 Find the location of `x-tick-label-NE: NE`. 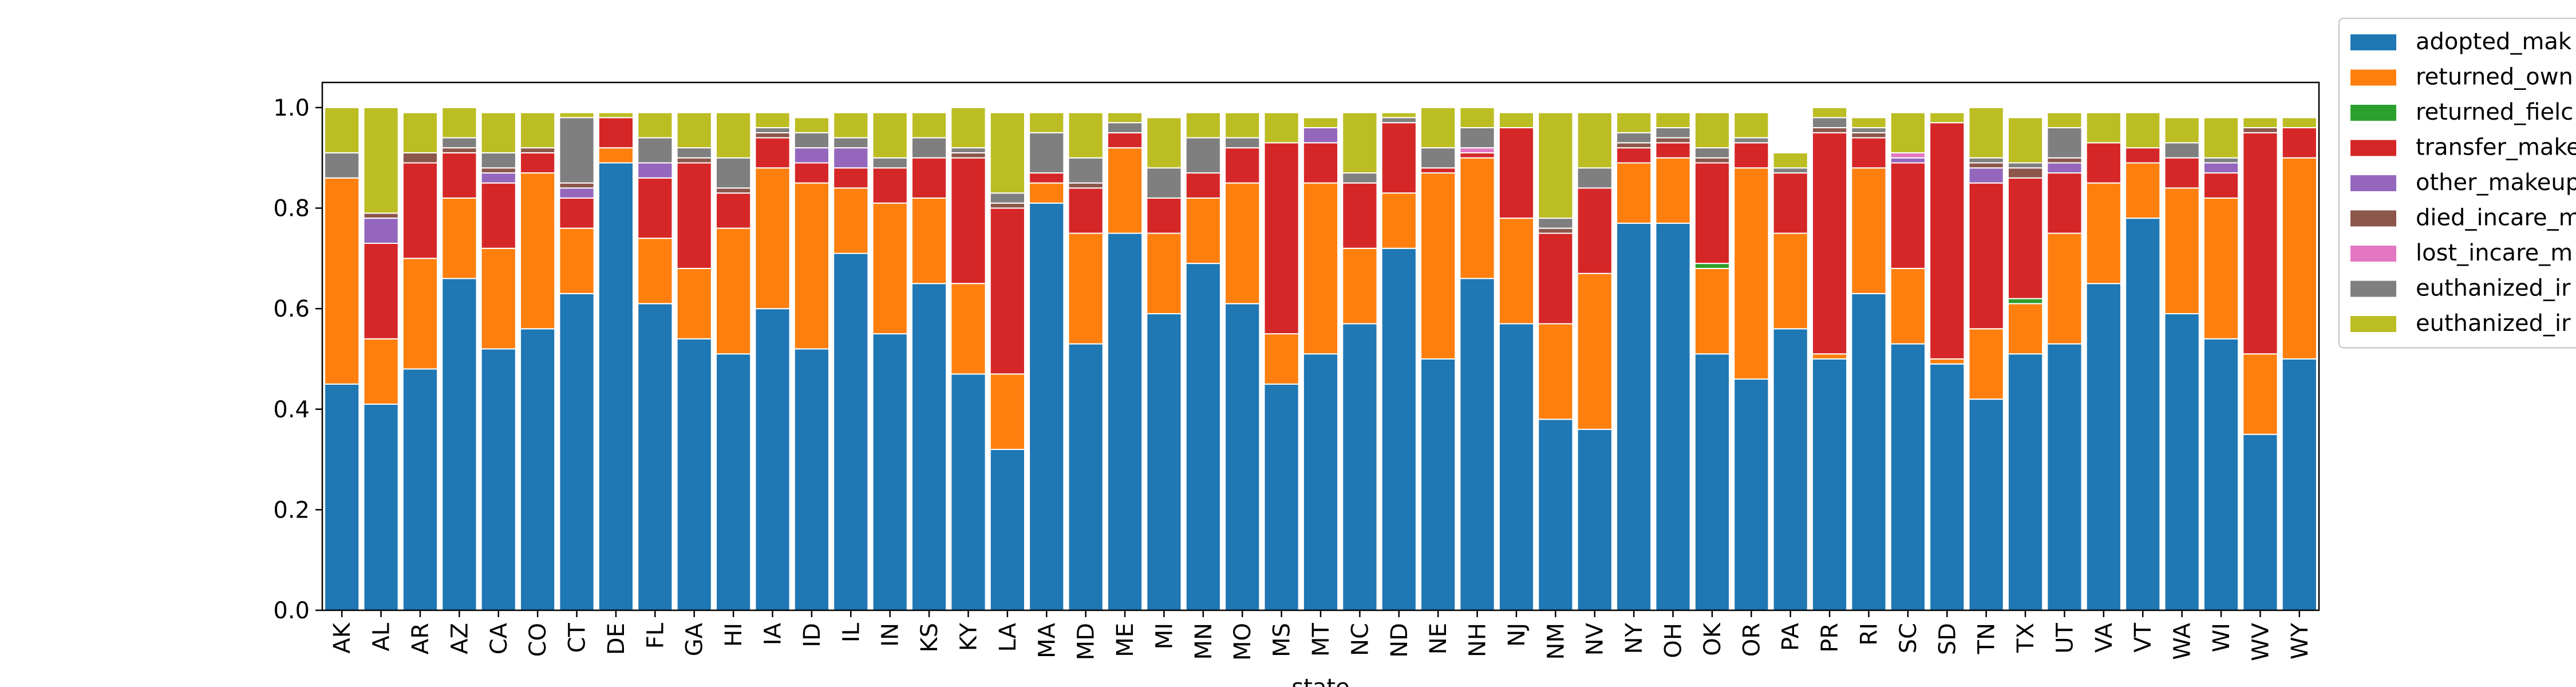

x-tick-label-NE: NE is located at coordinates (1439, 639).